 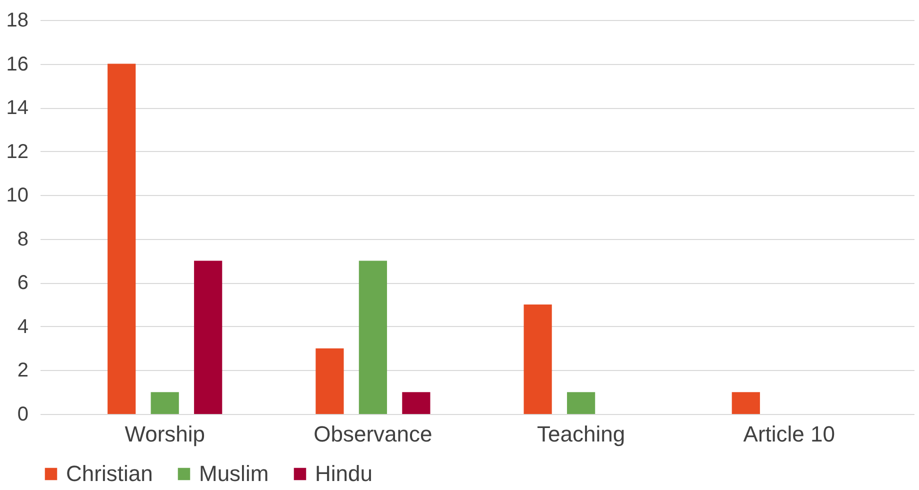 I want to click on y-tick-label: 6, so click(x=22, y=283).